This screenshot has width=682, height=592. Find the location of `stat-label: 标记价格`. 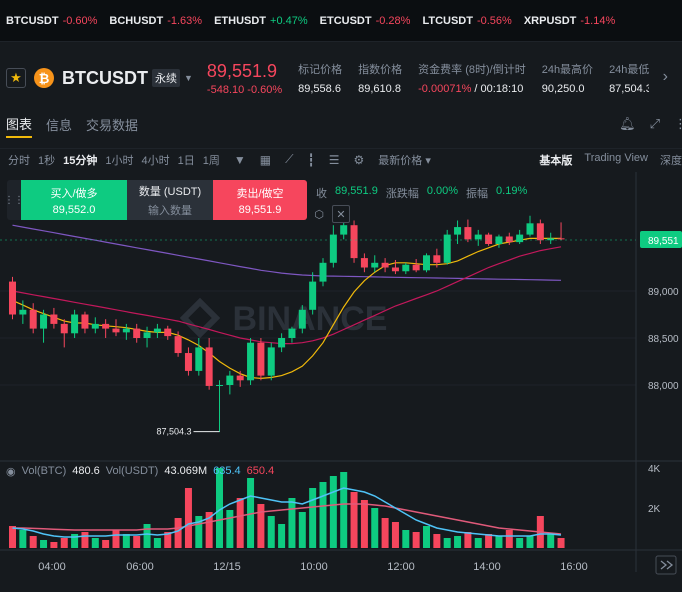

stat-label: 标记价格 is located at coordinates (320, 70).